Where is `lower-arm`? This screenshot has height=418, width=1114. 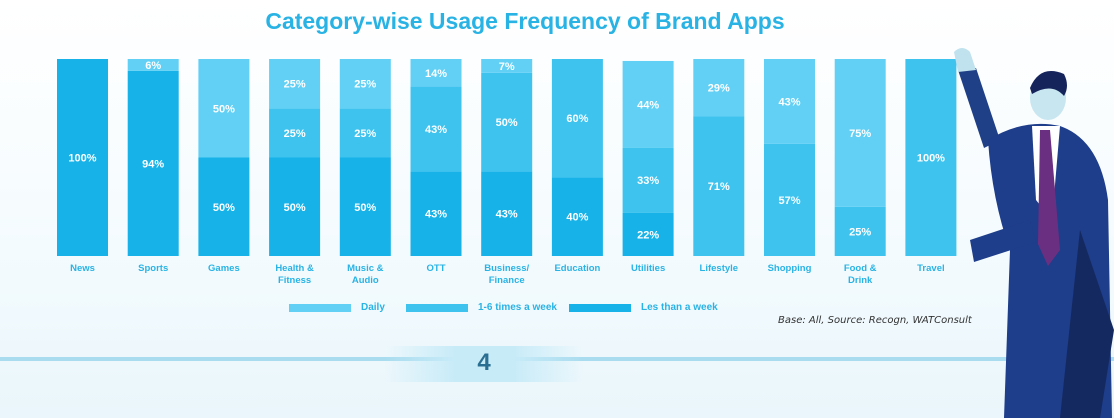
lower-arm is located at coordinates (1003, 241).